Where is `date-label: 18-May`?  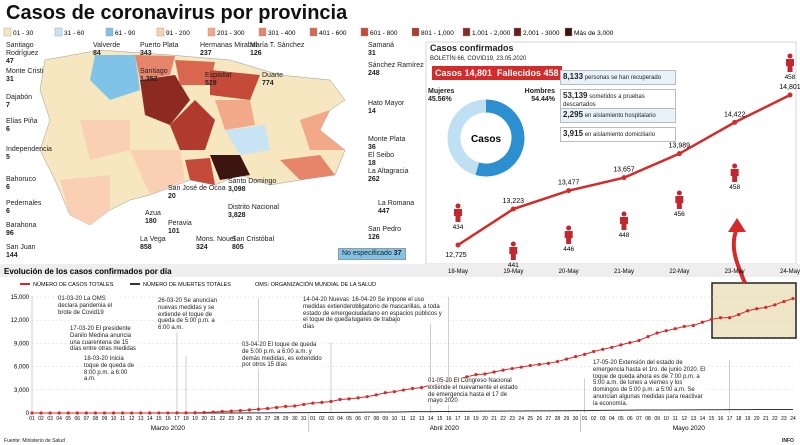
date-label: 18-May is located at coordinates (458, 272).